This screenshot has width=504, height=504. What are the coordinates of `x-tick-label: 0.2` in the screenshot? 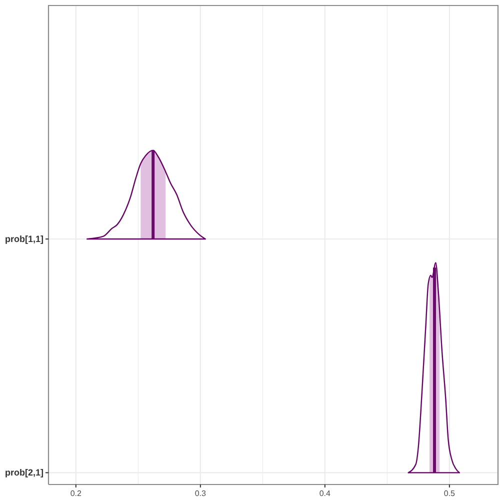 It's located at (76, 493).